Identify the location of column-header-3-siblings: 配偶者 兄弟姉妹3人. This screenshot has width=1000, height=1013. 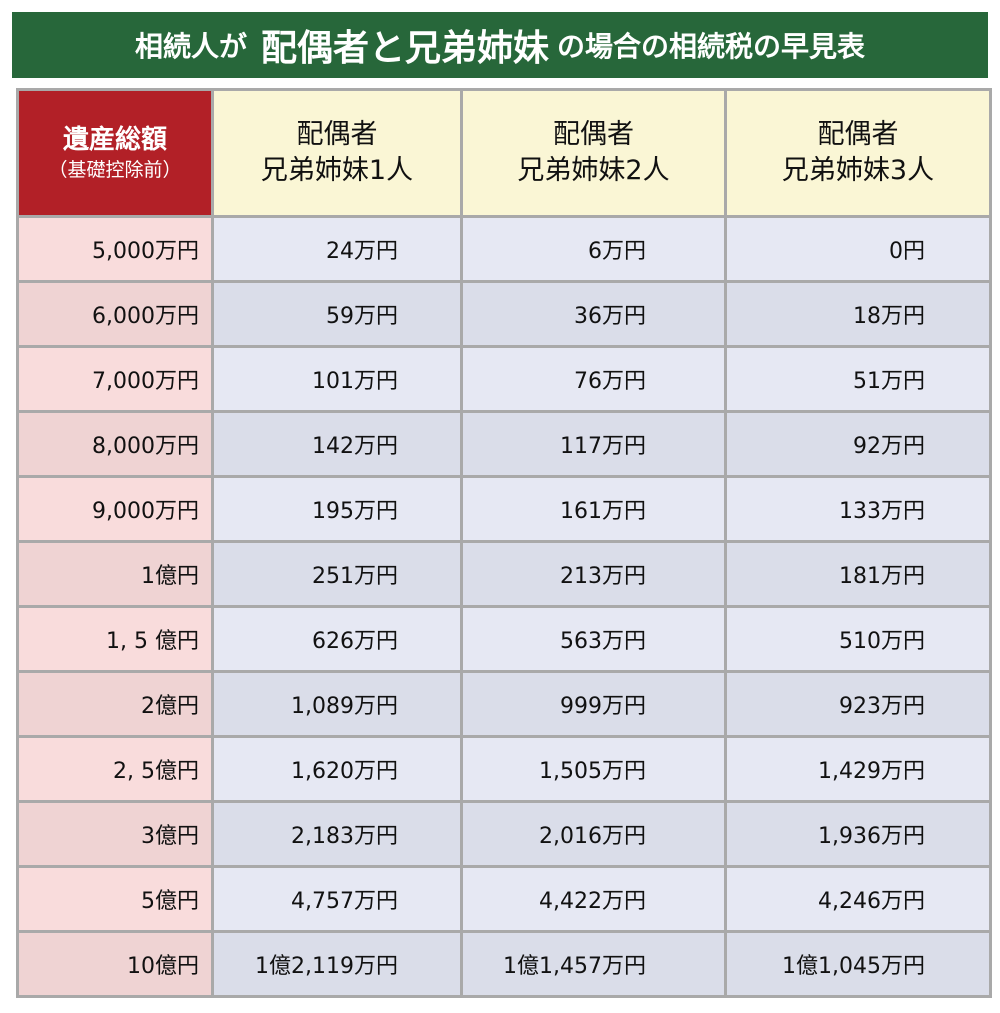
(858, 153).